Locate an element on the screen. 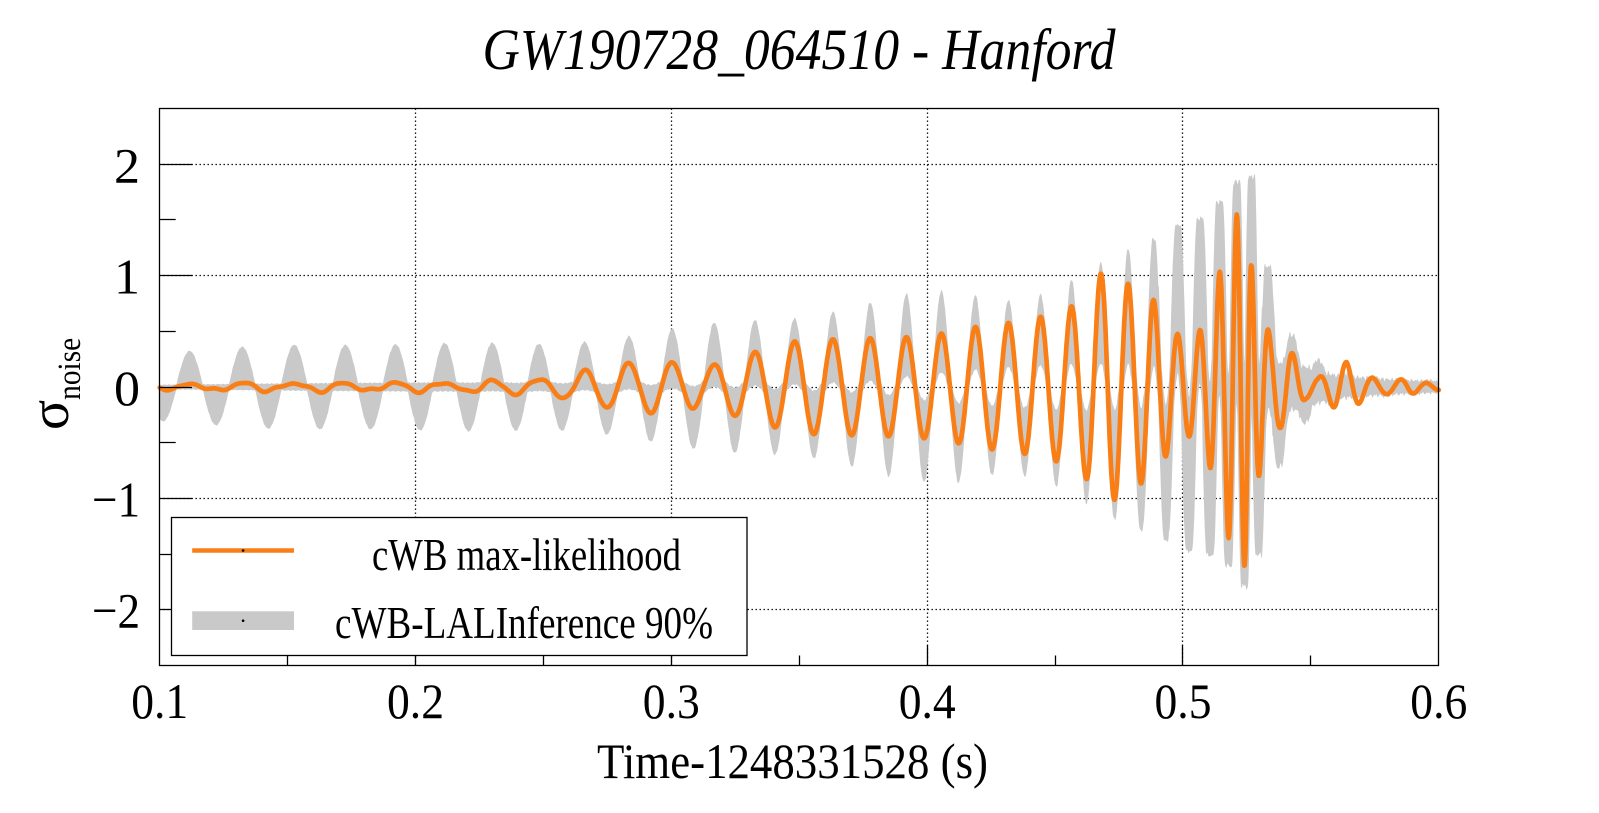 The height and width of the screenshot is (813, 1599). svg-text: 0.6 is located at coordinates (1438, 701).